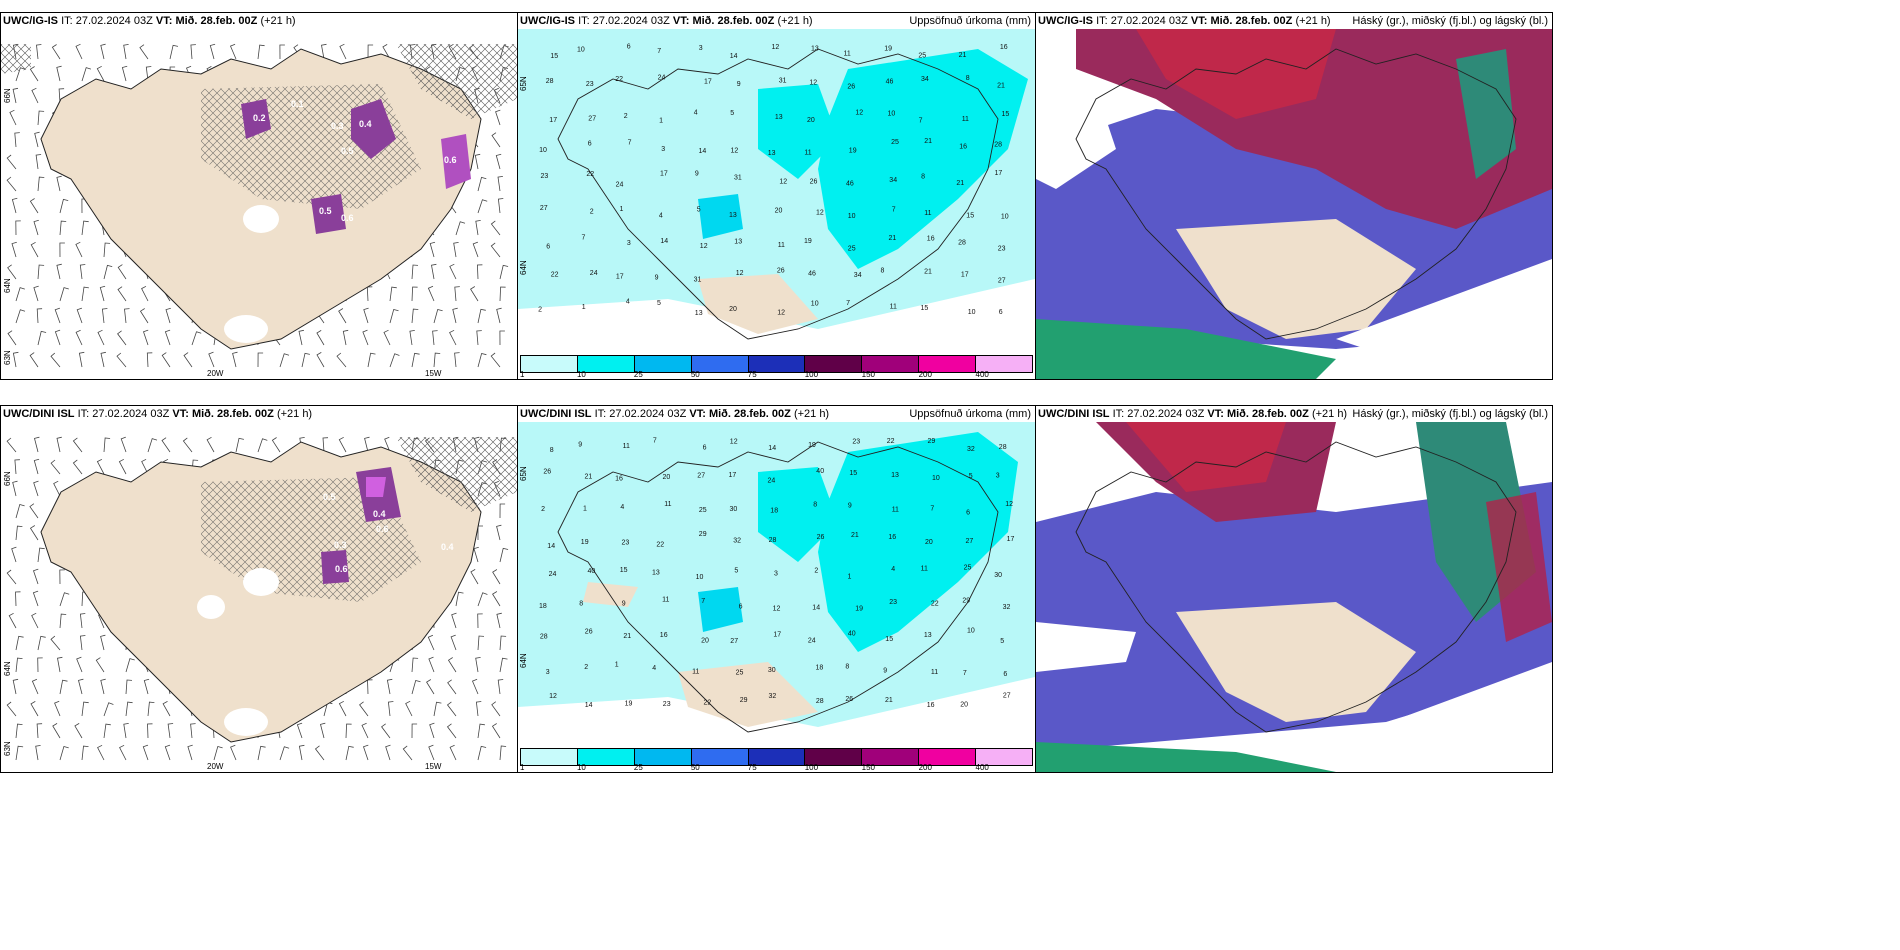 The width and height of the screenshot is (1900, 950). What do you see at coordinates (929, 542) in the screenshot?
I see `precip-value: 20` at bounding box center [929, 542].